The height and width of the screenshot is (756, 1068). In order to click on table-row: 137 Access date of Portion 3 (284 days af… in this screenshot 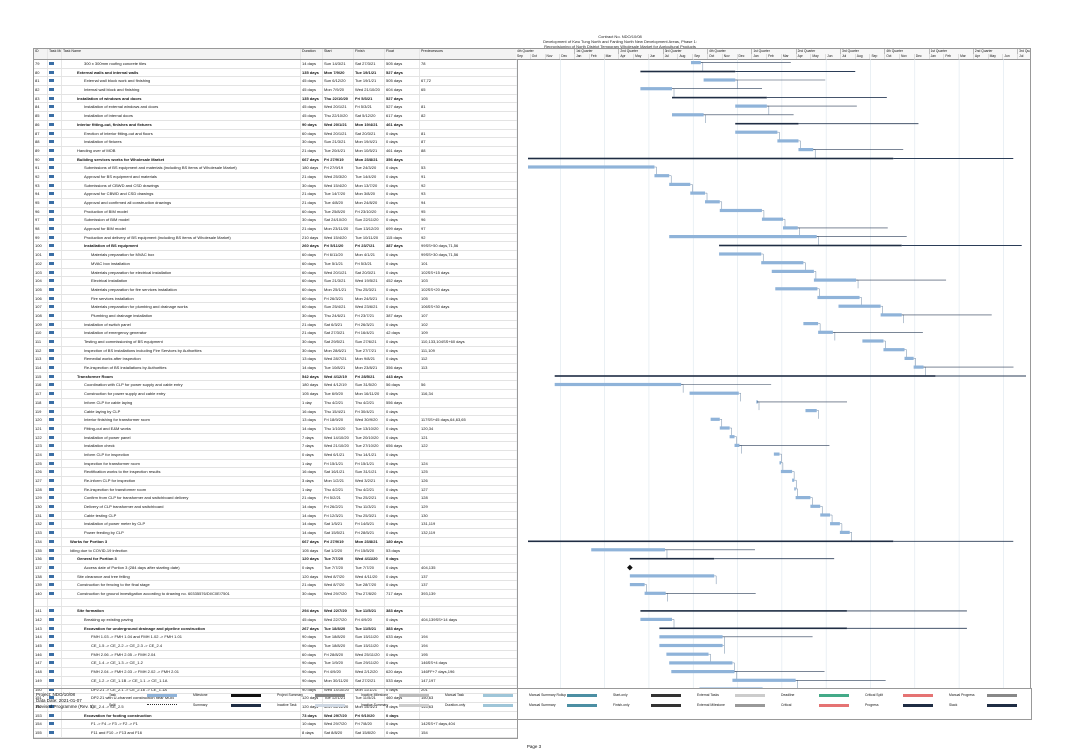, I will do `click(275, 568)`.